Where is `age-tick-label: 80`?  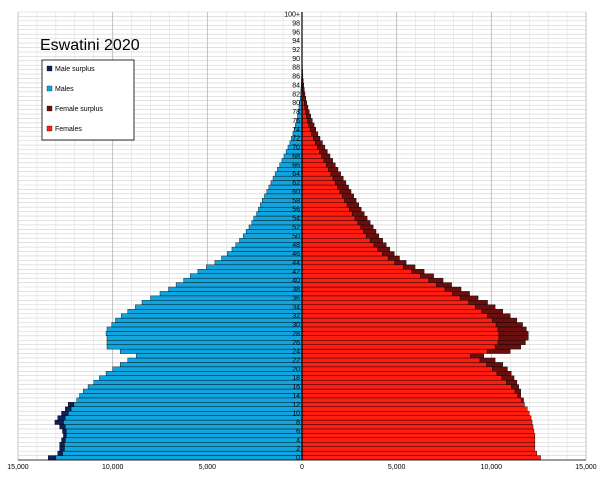
age-tick-label: 80 is located at coordinates (296, 103).